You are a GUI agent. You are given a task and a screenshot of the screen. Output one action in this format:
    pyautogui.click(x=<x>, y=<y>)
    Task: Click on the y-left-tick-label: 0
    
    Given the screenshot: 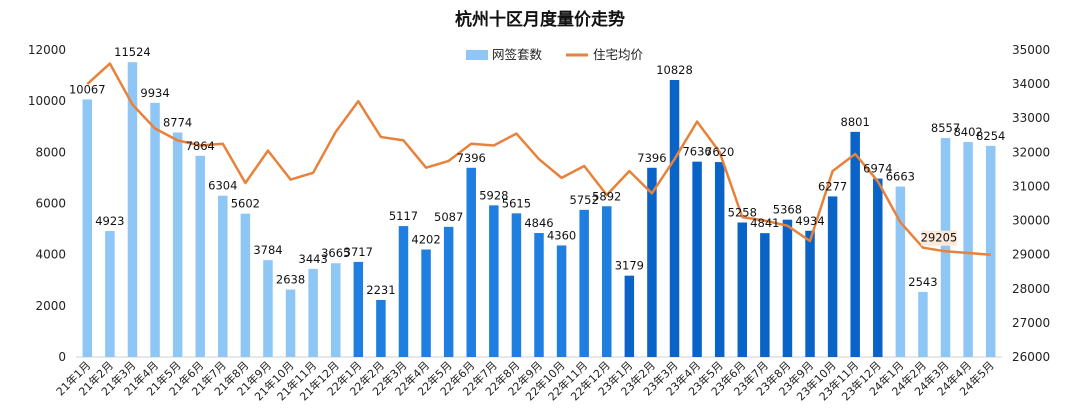 What is the action you would take?
    pyautogui.click(x=62, y=357)
    